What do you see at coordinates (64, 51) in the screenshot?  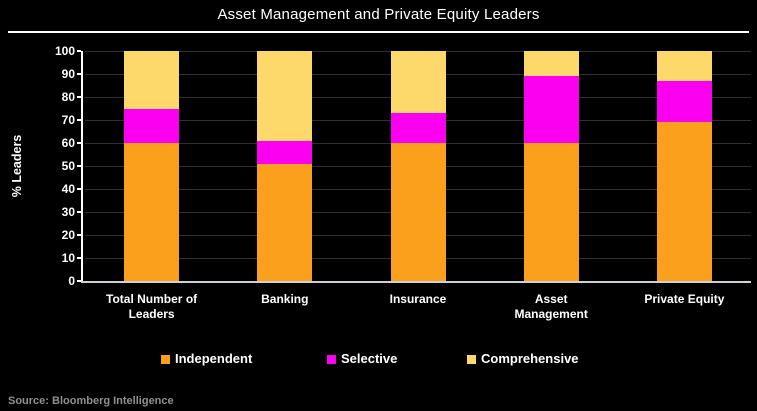 I see `y-tick-label-100: 100` at bounding box center [64, 51].